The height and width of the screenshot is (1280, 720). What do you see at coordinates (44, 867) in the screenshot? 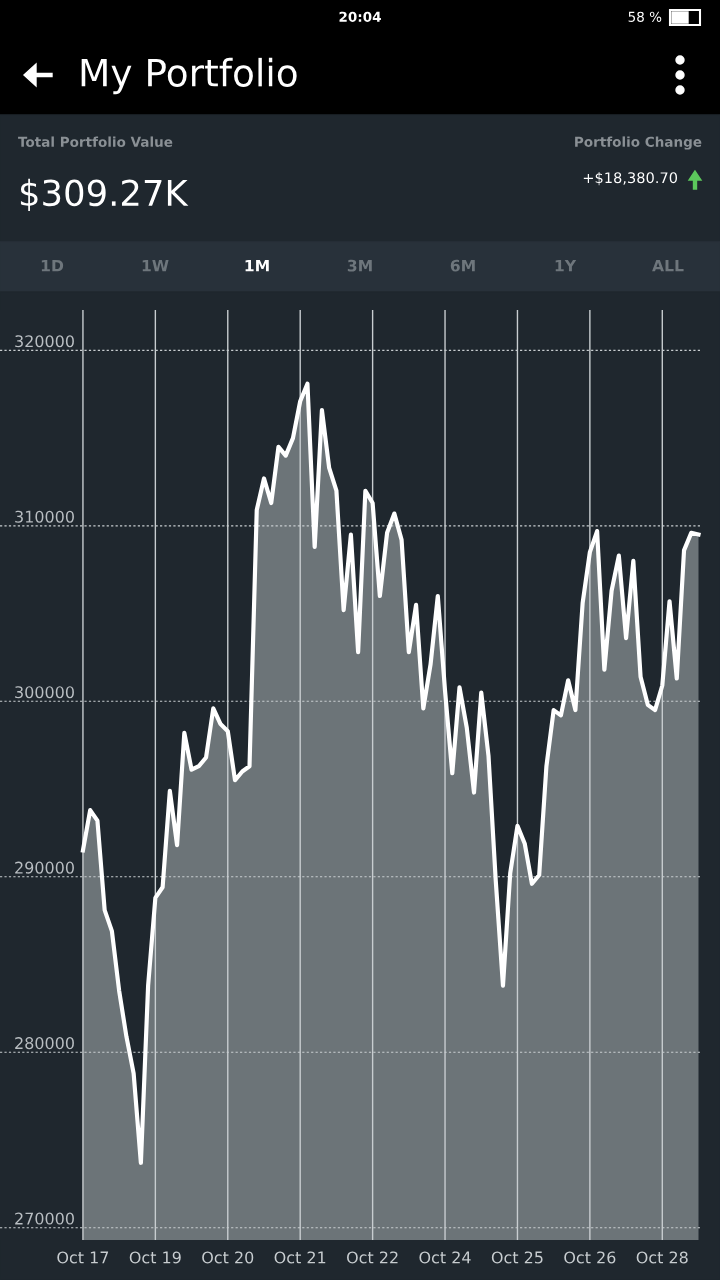
I see `y-tick-label: 290000` at bounding box center [44, 867].